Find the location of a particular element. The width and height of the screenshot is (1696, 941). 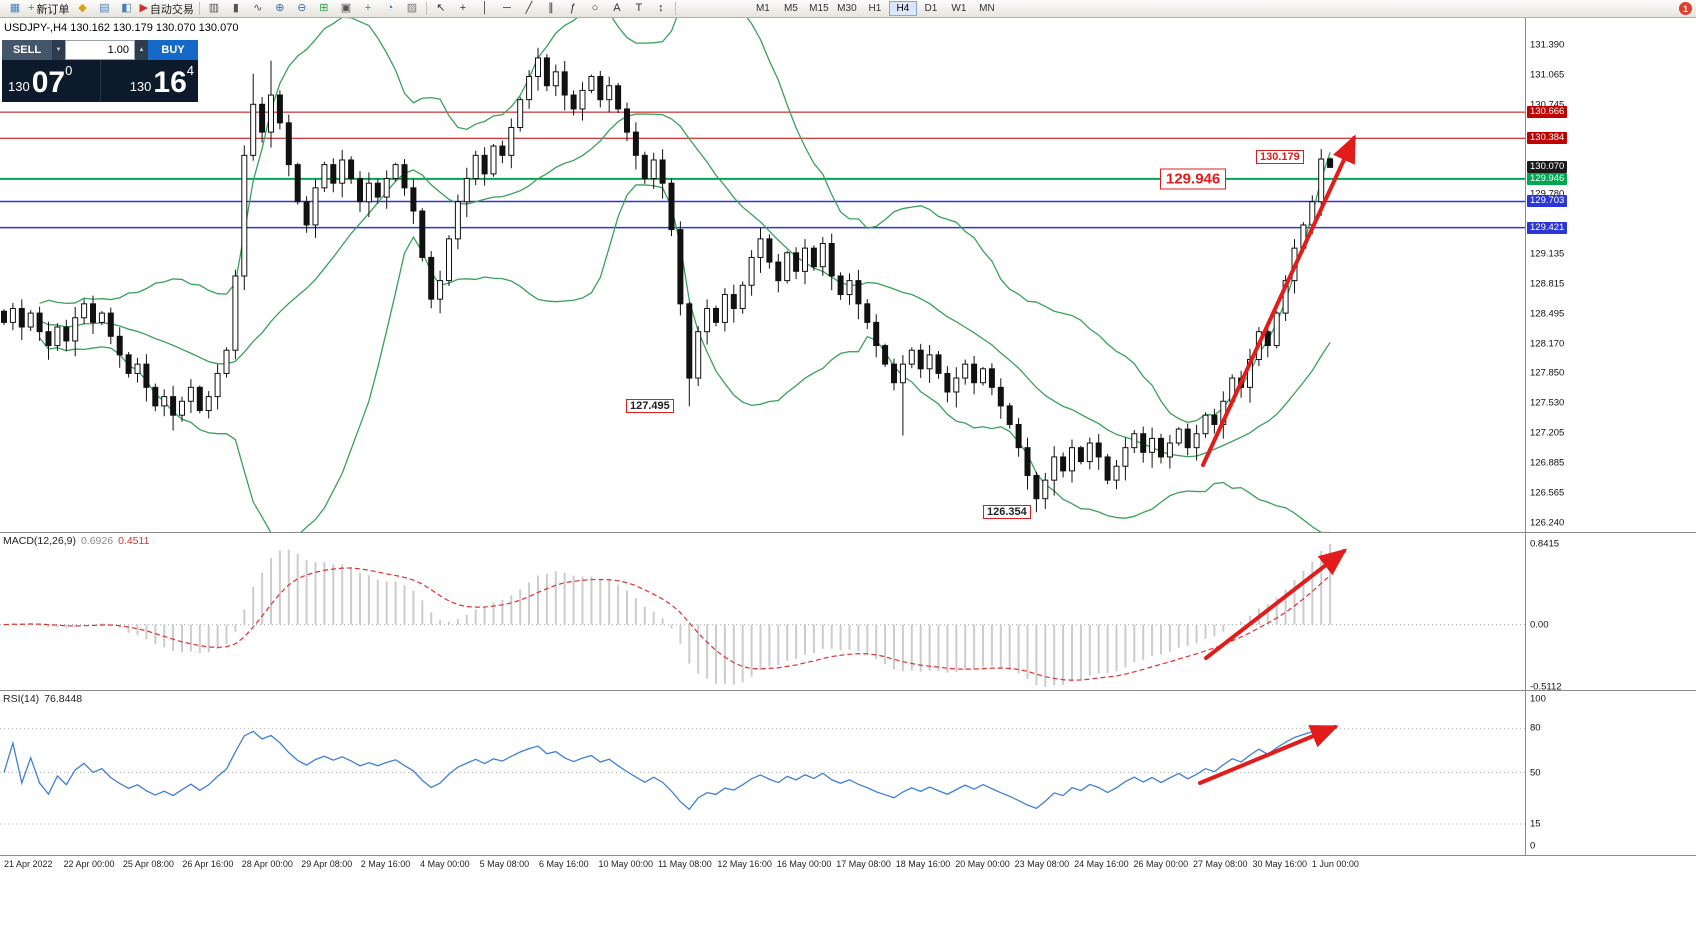

timeframe-mn: MN is located at coordinates (987, 8).